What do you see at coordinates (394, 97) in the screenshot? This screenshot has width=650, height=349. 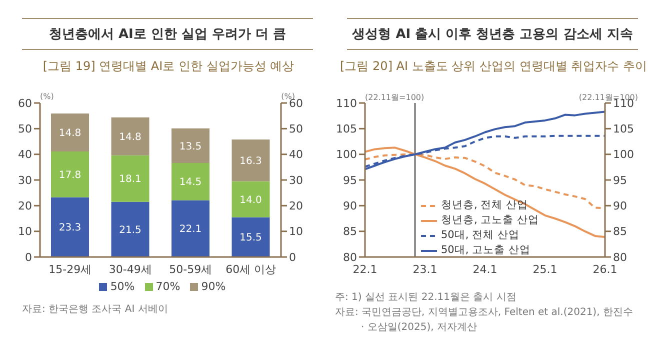 I see `y-axis-title: (22.11월=100)` at bounding box center [394, 97].